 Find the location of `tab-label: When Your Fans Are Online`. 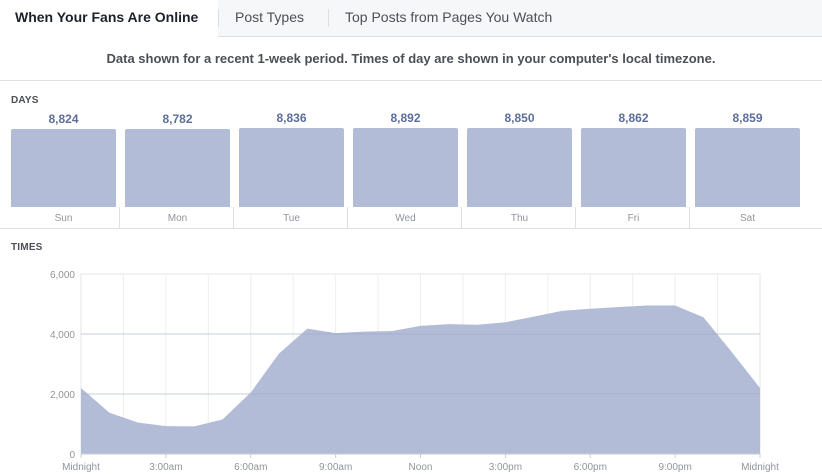

tab-label: When Your Fans Are Online is located at coordinates (107, 17).